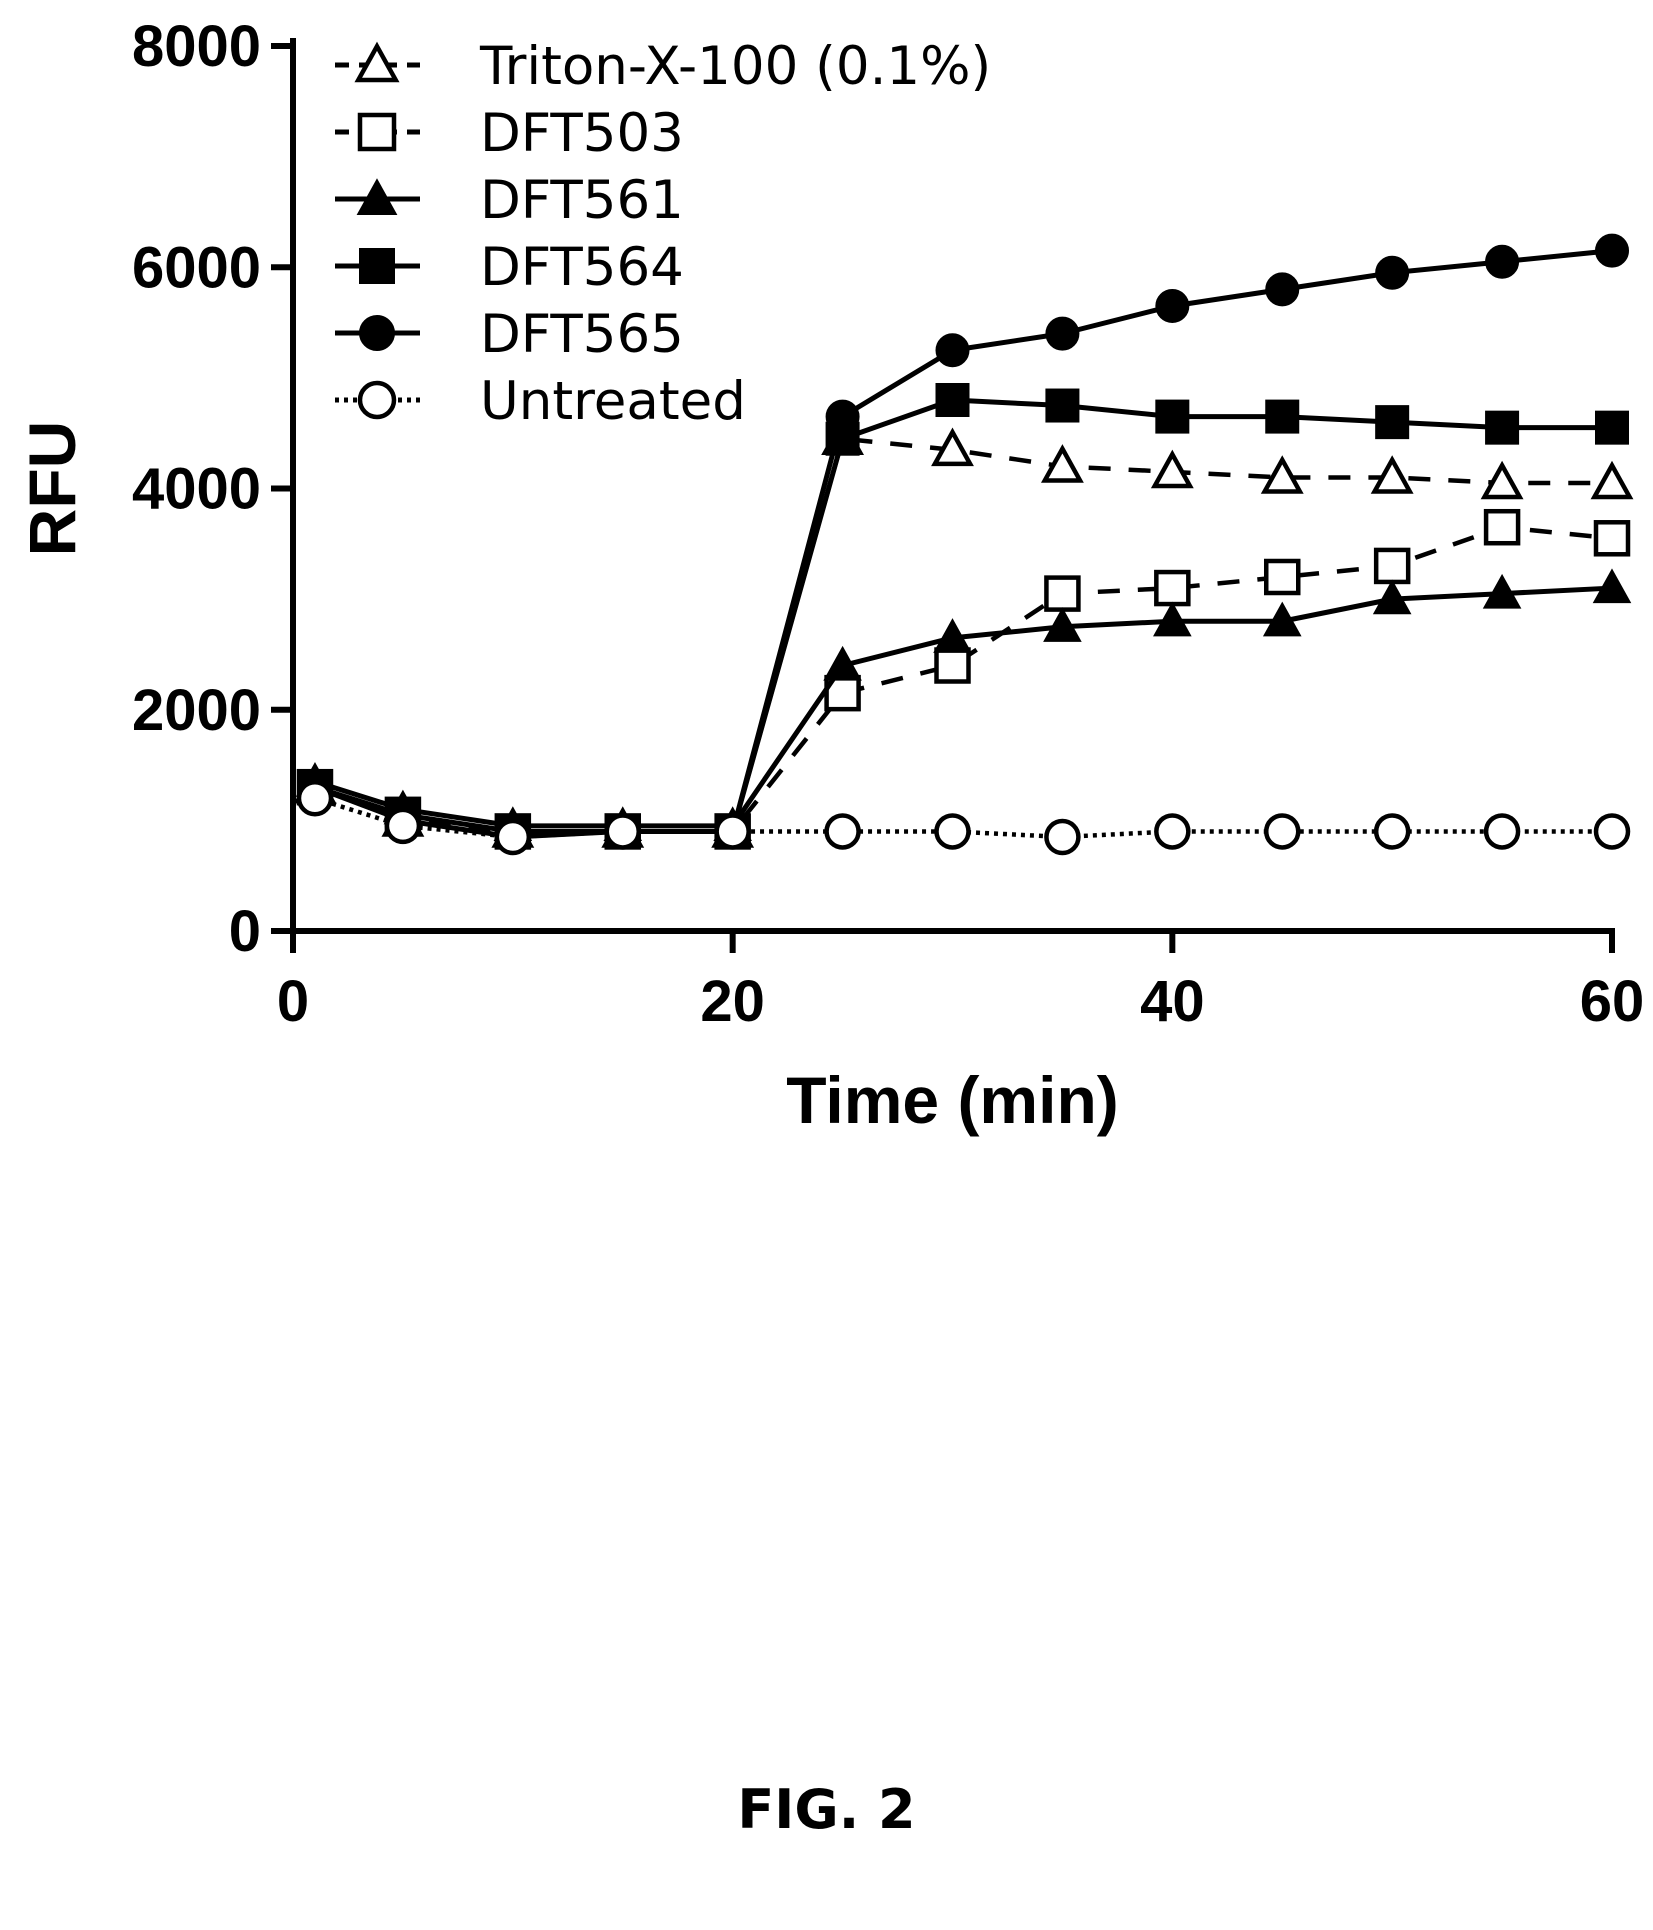 The height and width of the screenshot is (1930, 1653). I want to click on x-tick-label: 40, so click(1172, 1001).